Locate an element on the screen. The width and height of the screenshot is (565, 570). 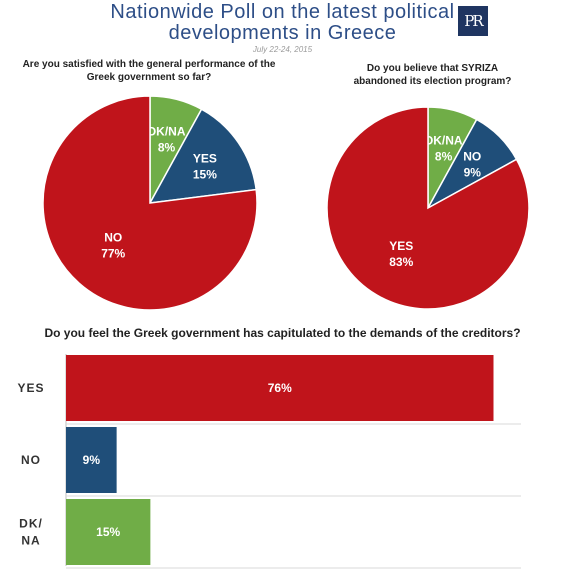
bar-value-no: 9% is located at coordinates (92, 460).